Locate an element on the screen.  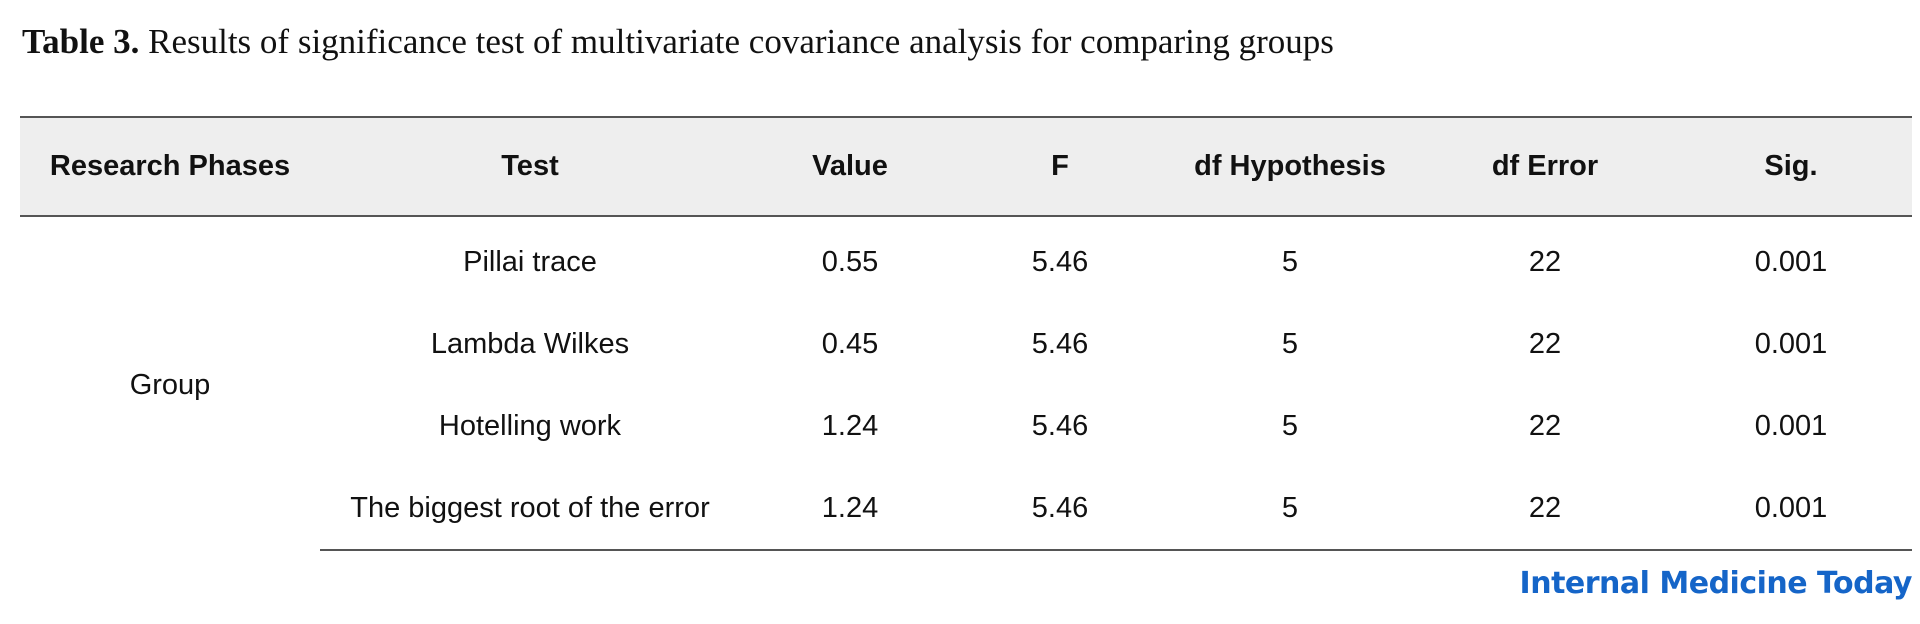
header-value: Value is located at coordinates (850, 166).